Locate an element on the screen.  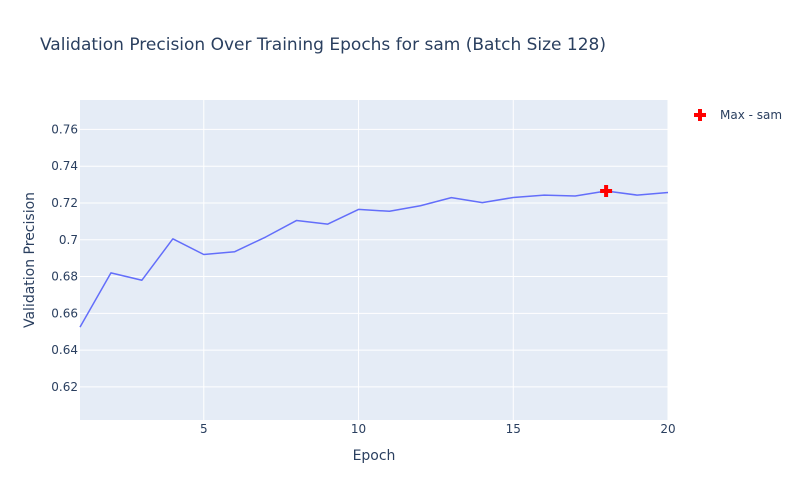
y-tick-label: 0.72 is located at coordinates (64, 203).